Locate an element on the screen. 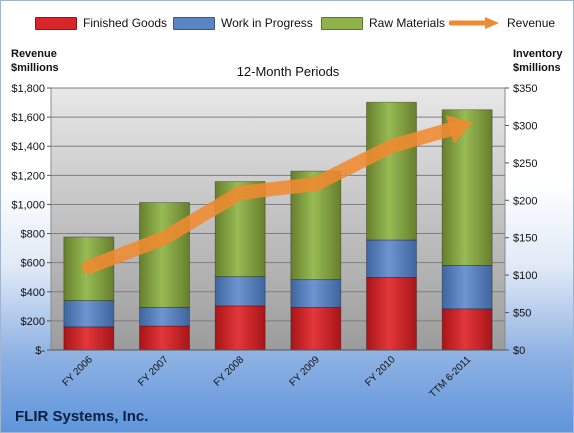  left-axis-title-line1: Revenue is located at coordinates (34, 54).